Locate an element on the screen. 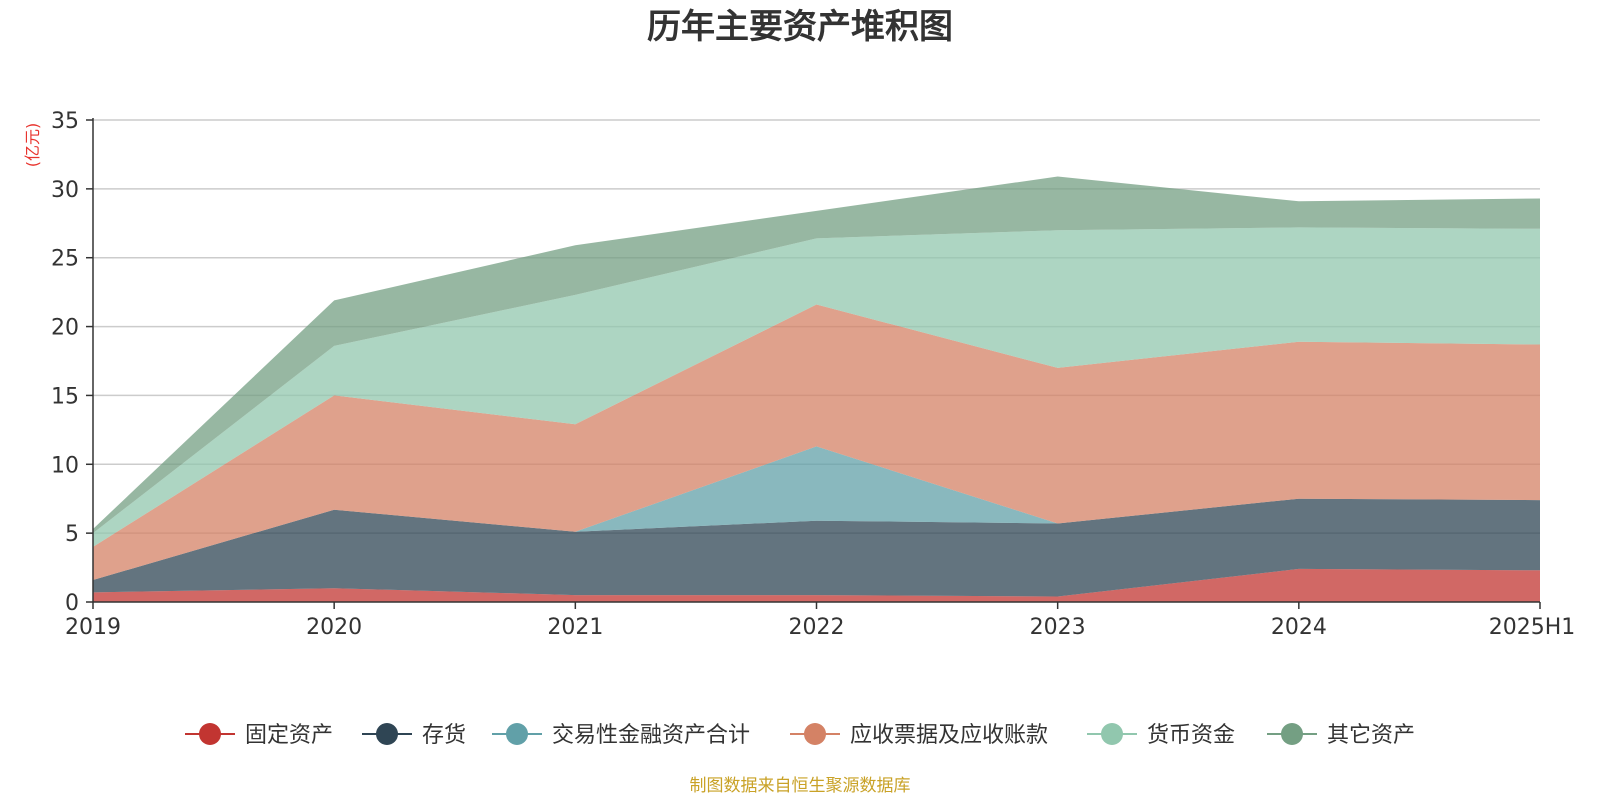 The image size is (1600, 800). y-tick-label: 10 is located at coordinates (65, 465).